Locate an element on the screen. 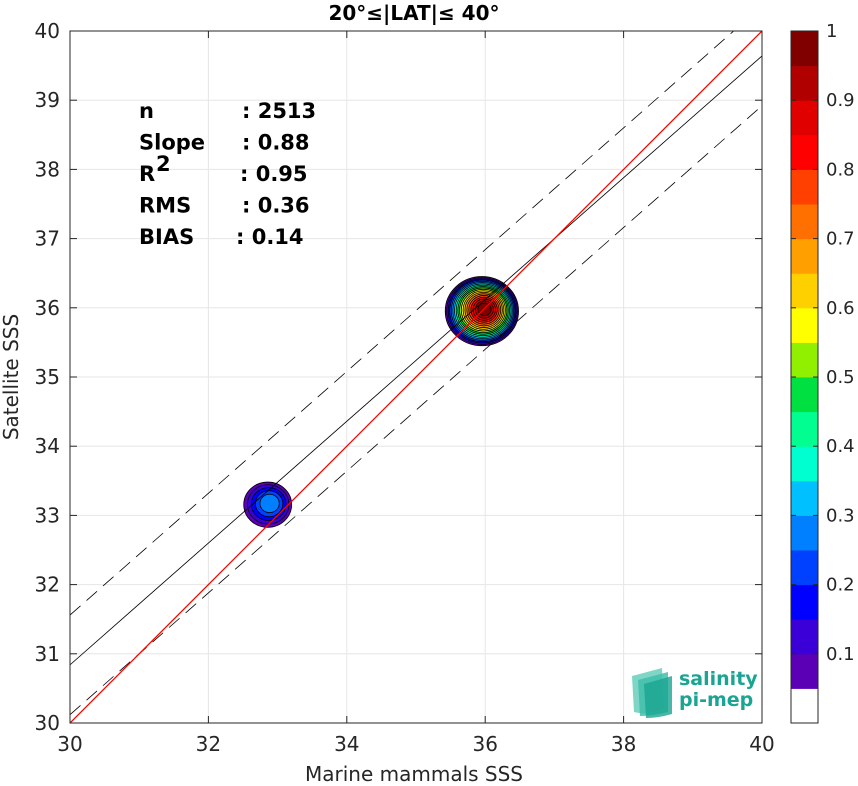 The width and height of the screenshot is (858, 786). y-tick-label: 36 is located at coordinates (47, 308).